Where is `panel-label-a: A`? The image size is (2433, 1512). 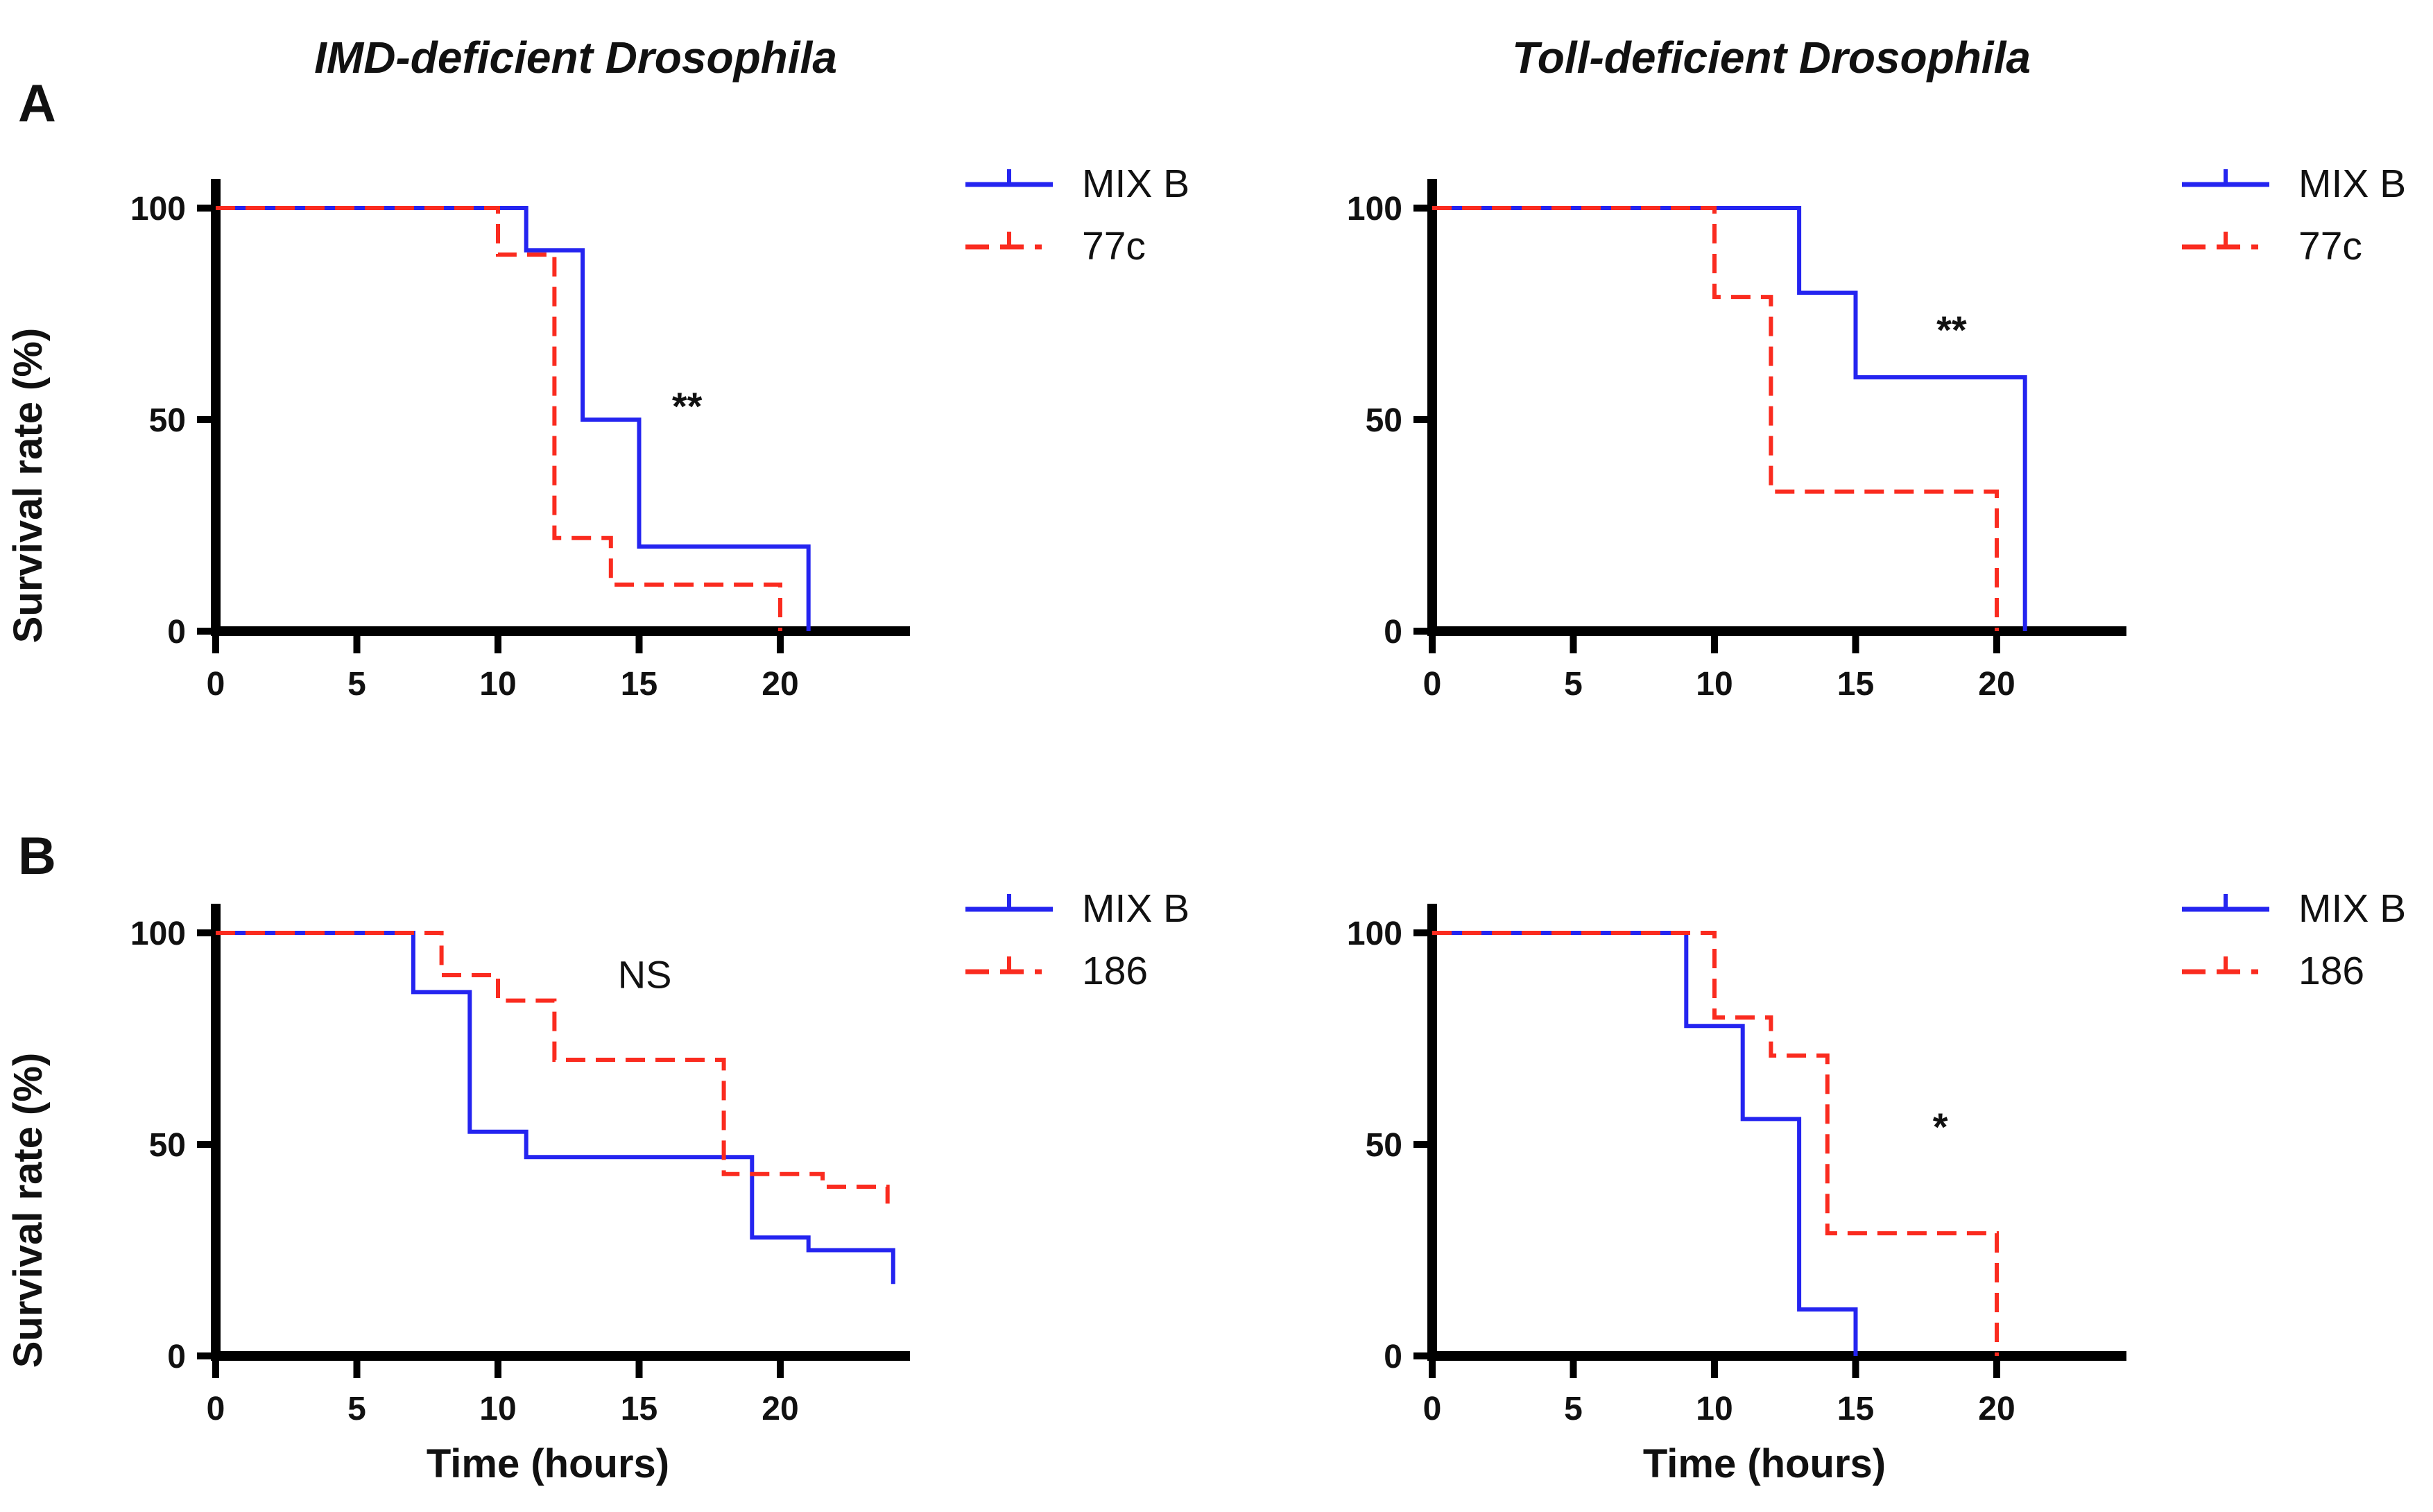
panel-label-a: A is located at coordinates (37, 104).